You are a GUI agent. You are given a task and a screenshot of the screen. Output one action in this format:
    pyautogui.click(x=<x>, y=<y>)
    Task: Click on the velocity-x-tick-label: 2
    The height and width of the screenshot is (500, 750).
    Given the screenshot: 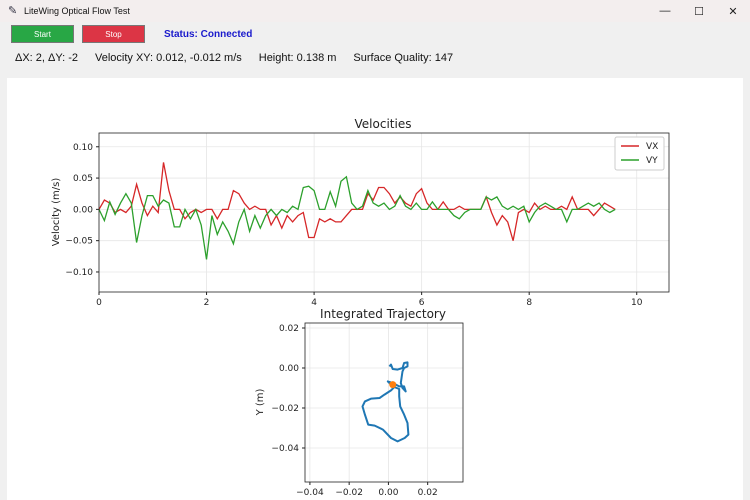 What is the action you would take?
    pyautogui.click(x=207, y=303)
    